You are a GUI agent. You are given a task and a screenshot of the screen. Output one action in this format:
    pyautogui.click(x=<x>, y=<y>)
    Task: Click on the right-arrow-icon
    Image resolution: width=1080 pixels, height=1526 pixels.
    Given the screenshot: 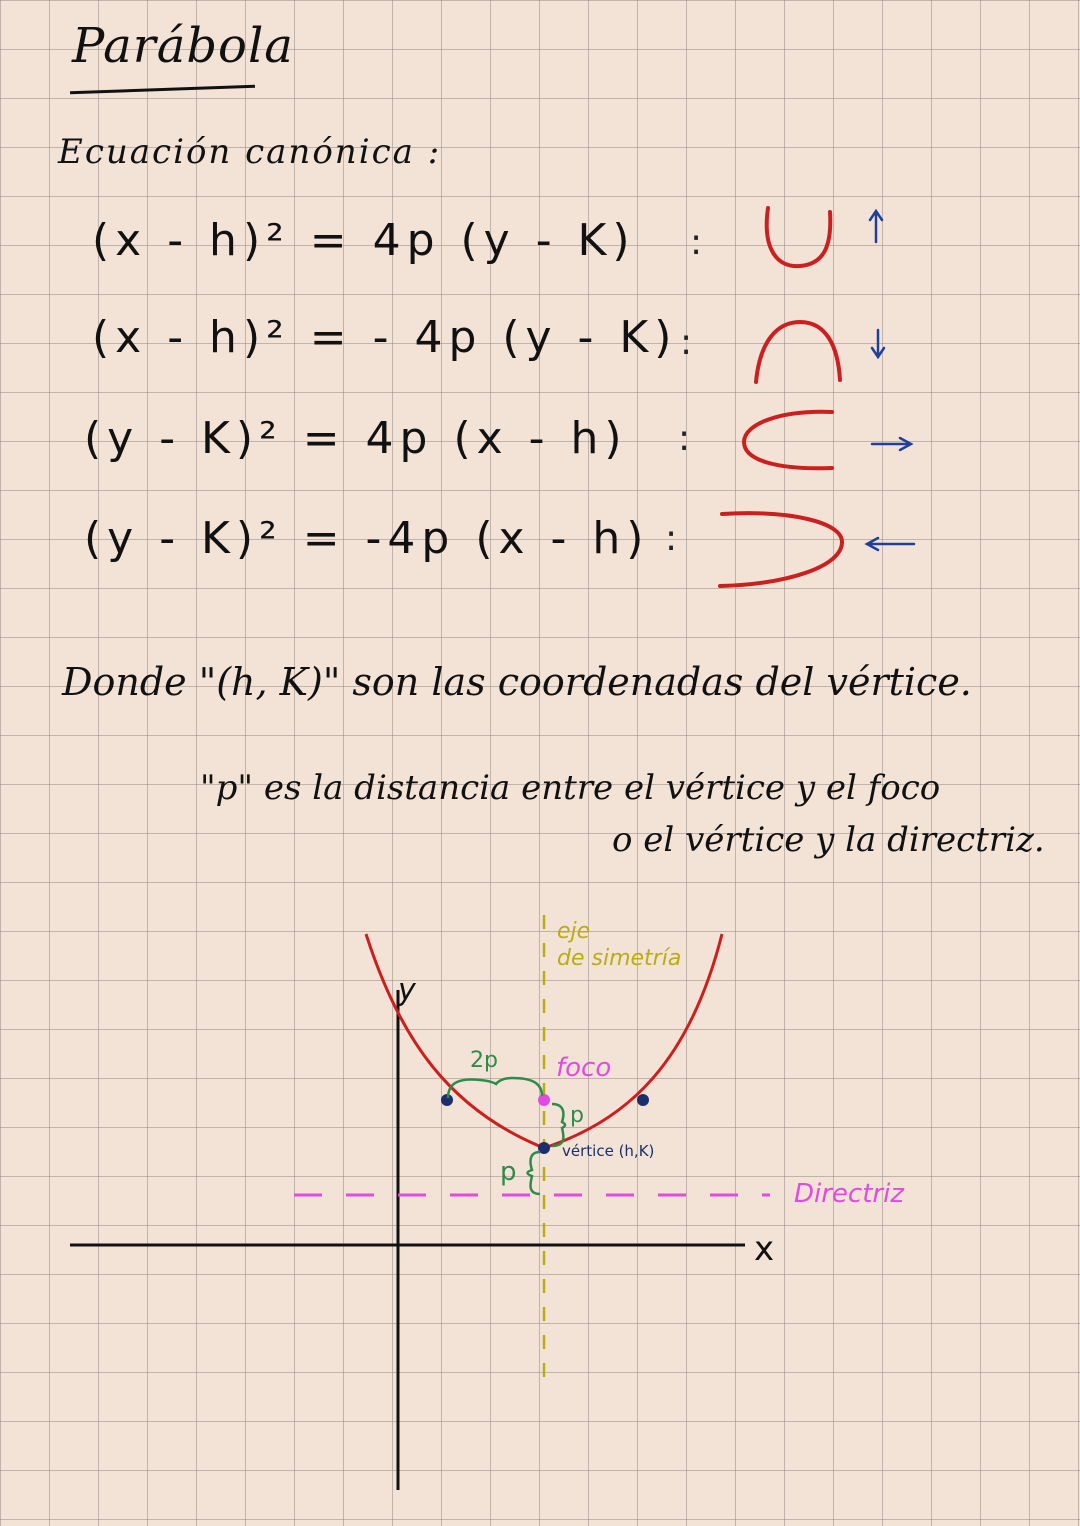 What is the action you would take?
    pyautogui.click(x=892, y=444)
    